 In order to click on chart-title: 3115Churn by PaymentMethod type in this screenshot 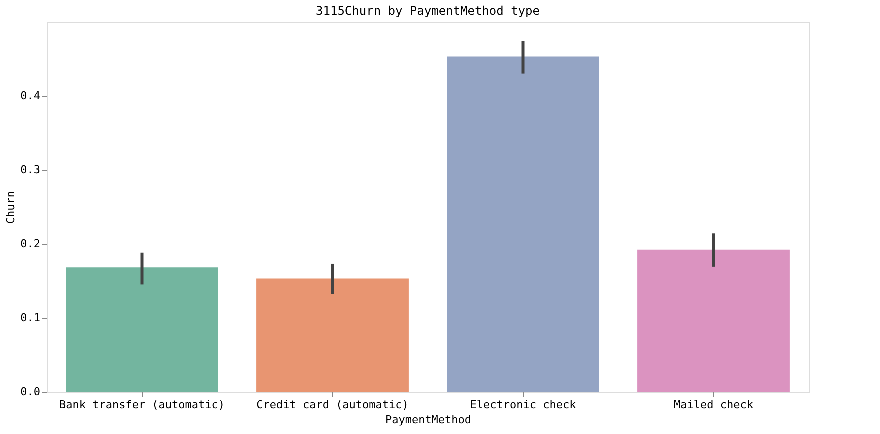, I will do `click(428, 11)`.